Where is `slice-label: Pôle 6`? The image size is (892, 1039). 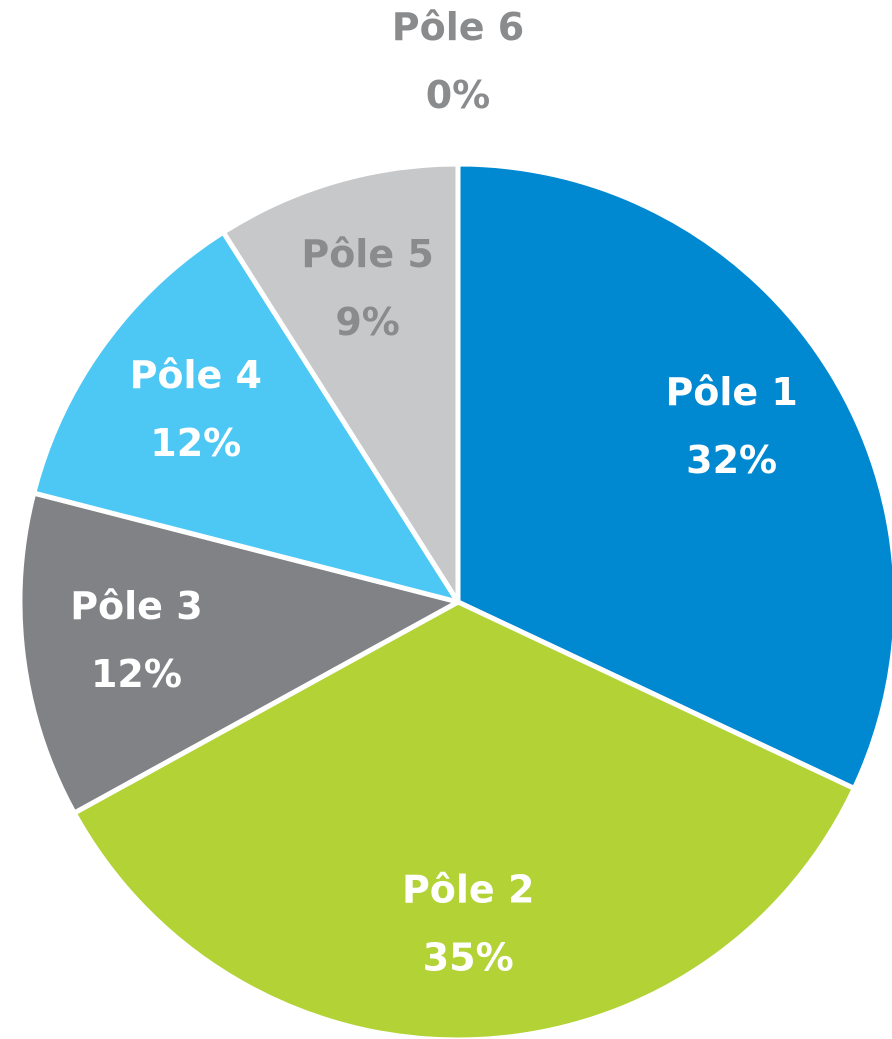 slice-label: Pôle 6 is located at coordinates (458, 27).